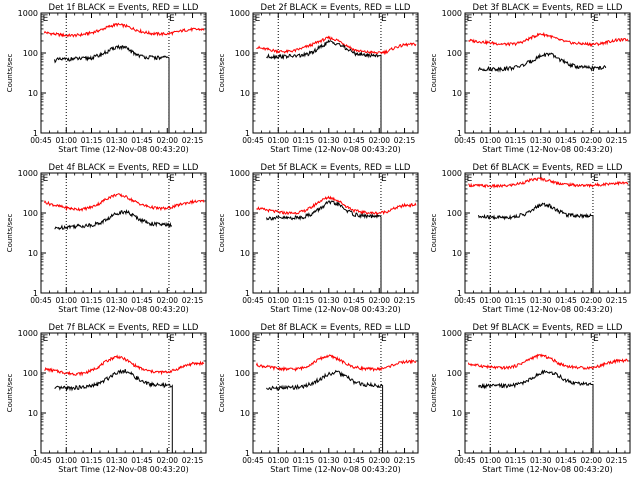 This screenshot has width=640, height=480. Describe the element at coordinates (548, 168) in the screenshot. I see `panel-title: Det 6f BLACK = Events, RED = LLD` at that location.